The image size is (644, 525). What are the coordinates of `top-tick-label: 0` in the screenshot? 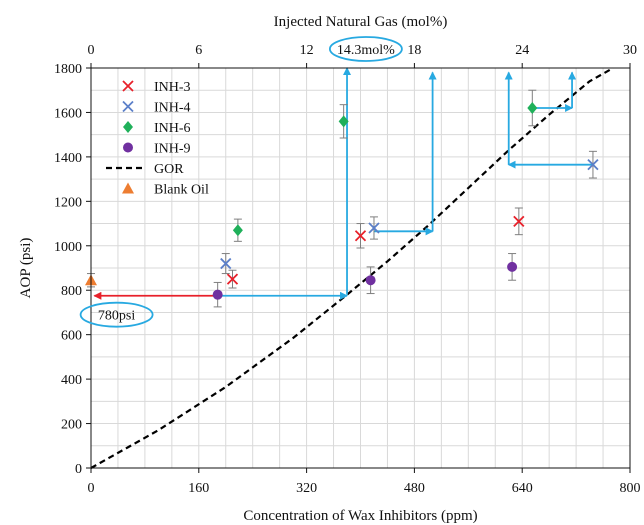 It's located at (91, 50).